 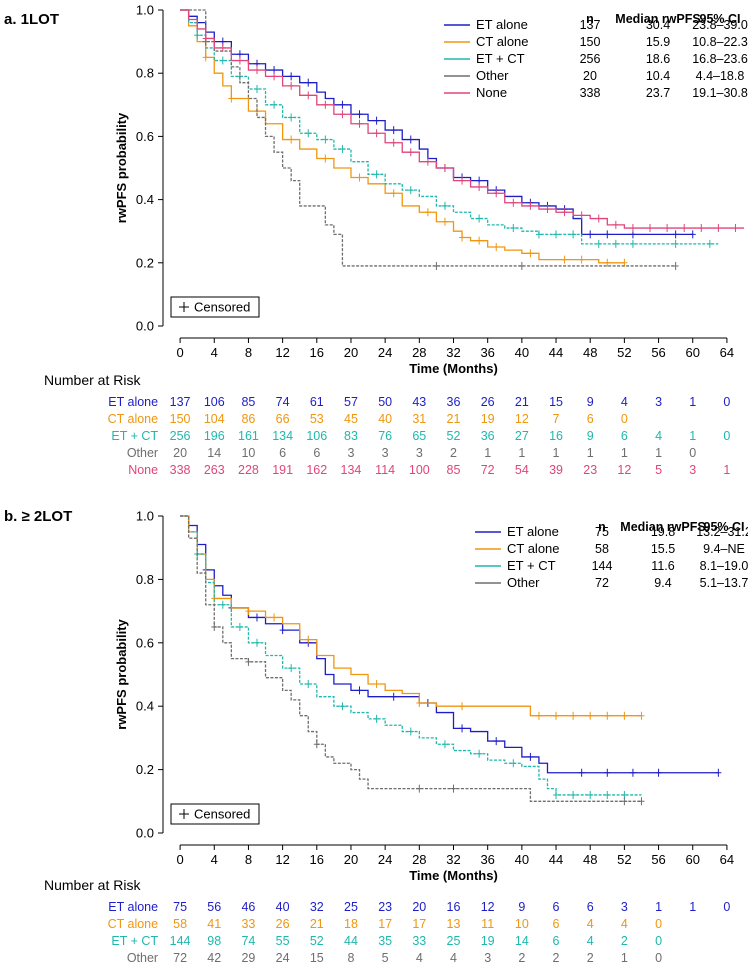 What do you see at coordinates (662, 583) in the screenshot?
I see `legend-median: 9.4` at bounding box center [662, 583].